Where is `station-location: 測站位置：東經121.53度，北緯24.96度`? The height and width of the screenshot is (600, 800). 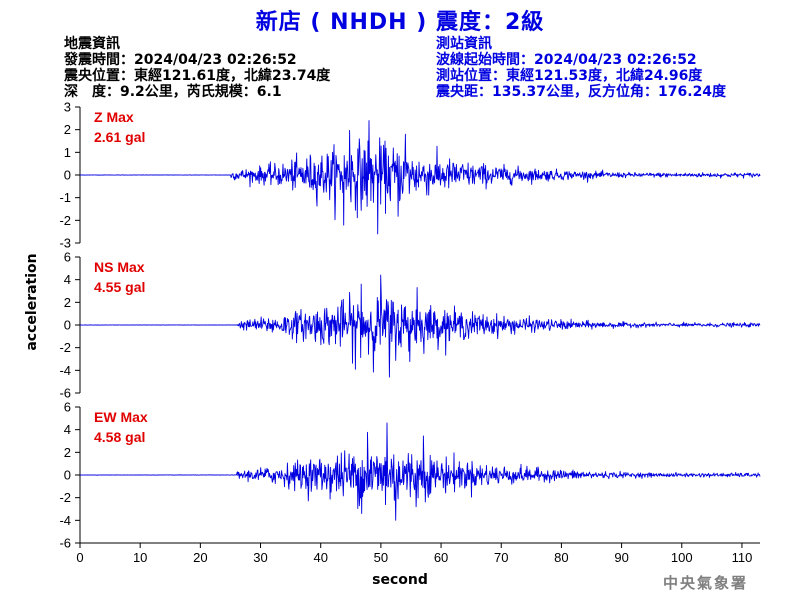
station-location: 測站位置：東經121.53度，北緯24.96度 is located at coordinates (569, 76).